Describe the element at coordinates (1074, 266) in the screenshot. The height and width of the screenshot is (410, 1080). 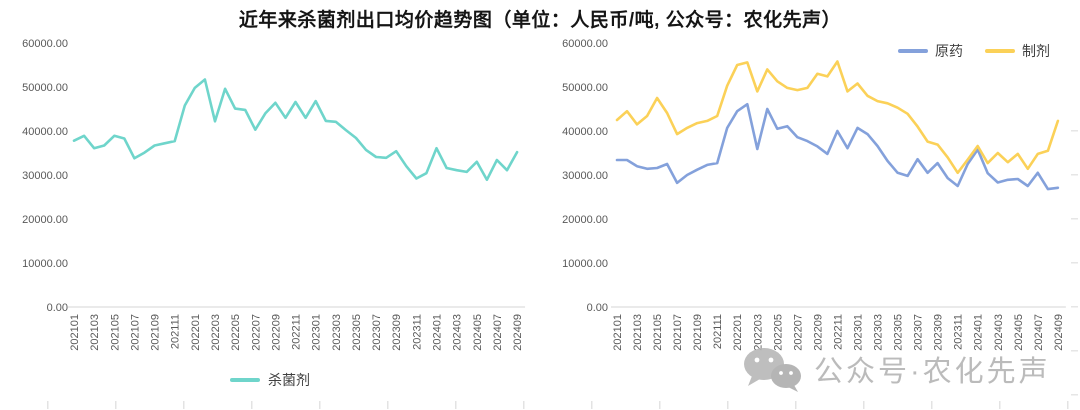
I see `right-grid-ticks` at that location.